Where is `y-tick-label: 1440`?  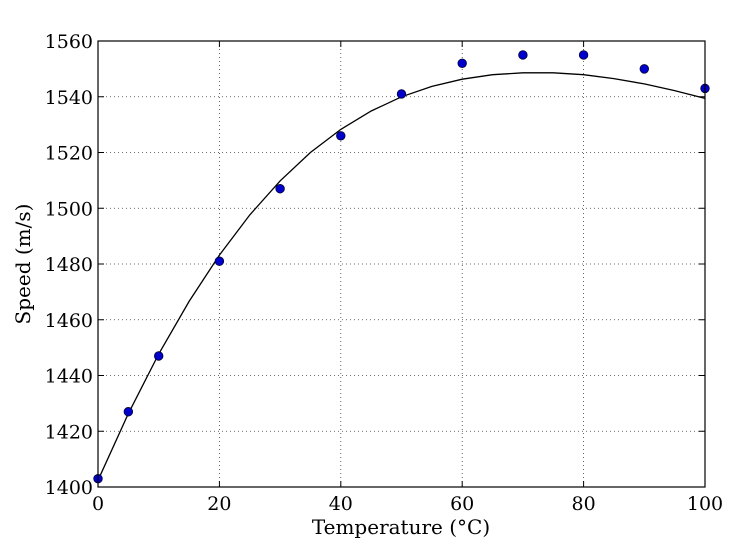
y-tick-label: 1440 is located at coordinates (69, 377).